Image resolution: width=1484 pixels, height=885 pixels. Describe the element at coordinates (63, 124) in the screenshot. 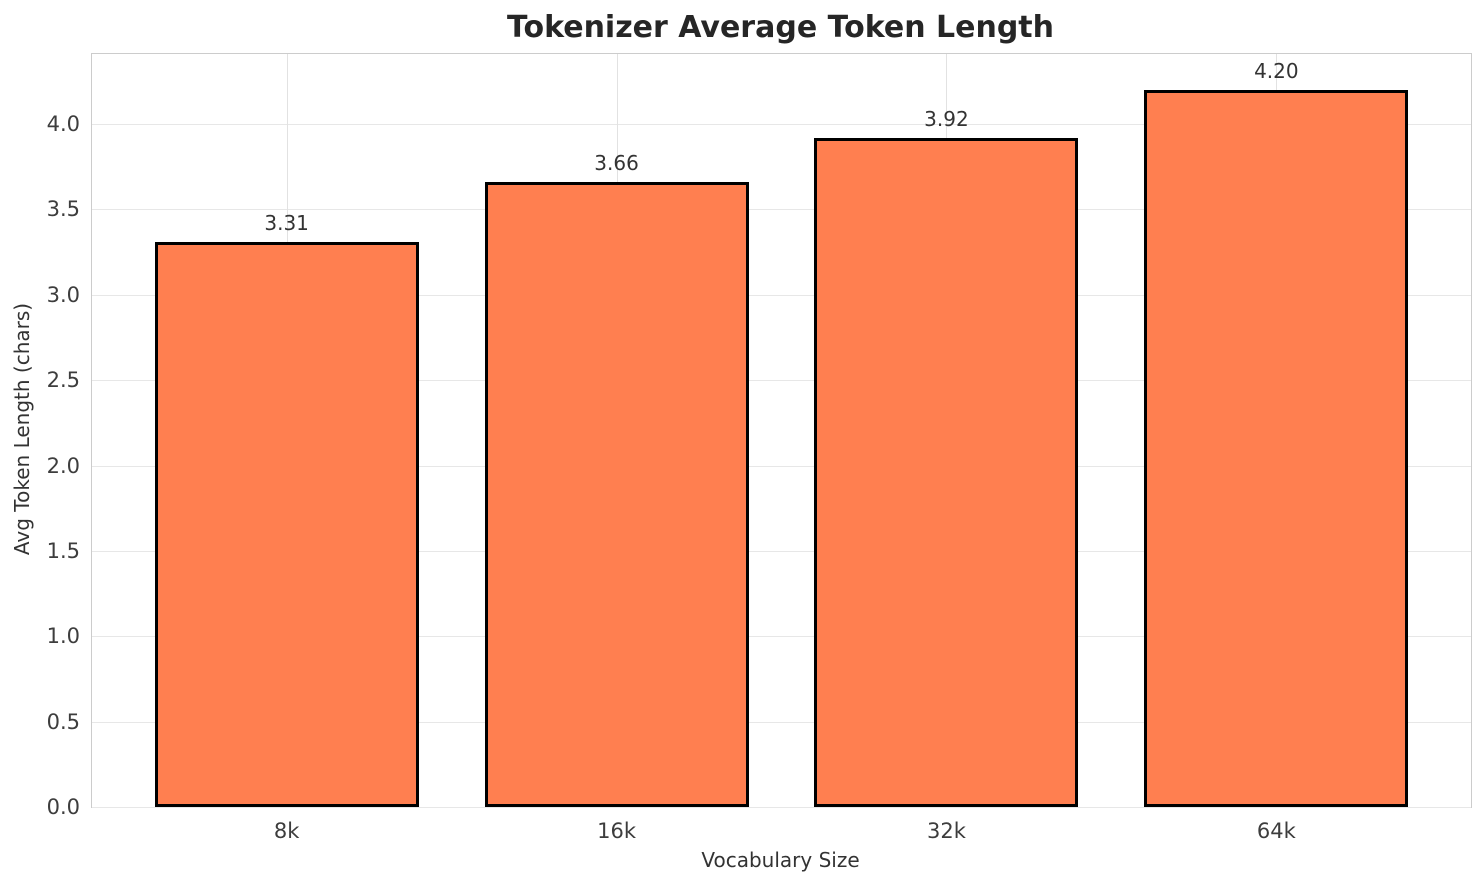

I see `y-tick-label: 4.0` at that location.